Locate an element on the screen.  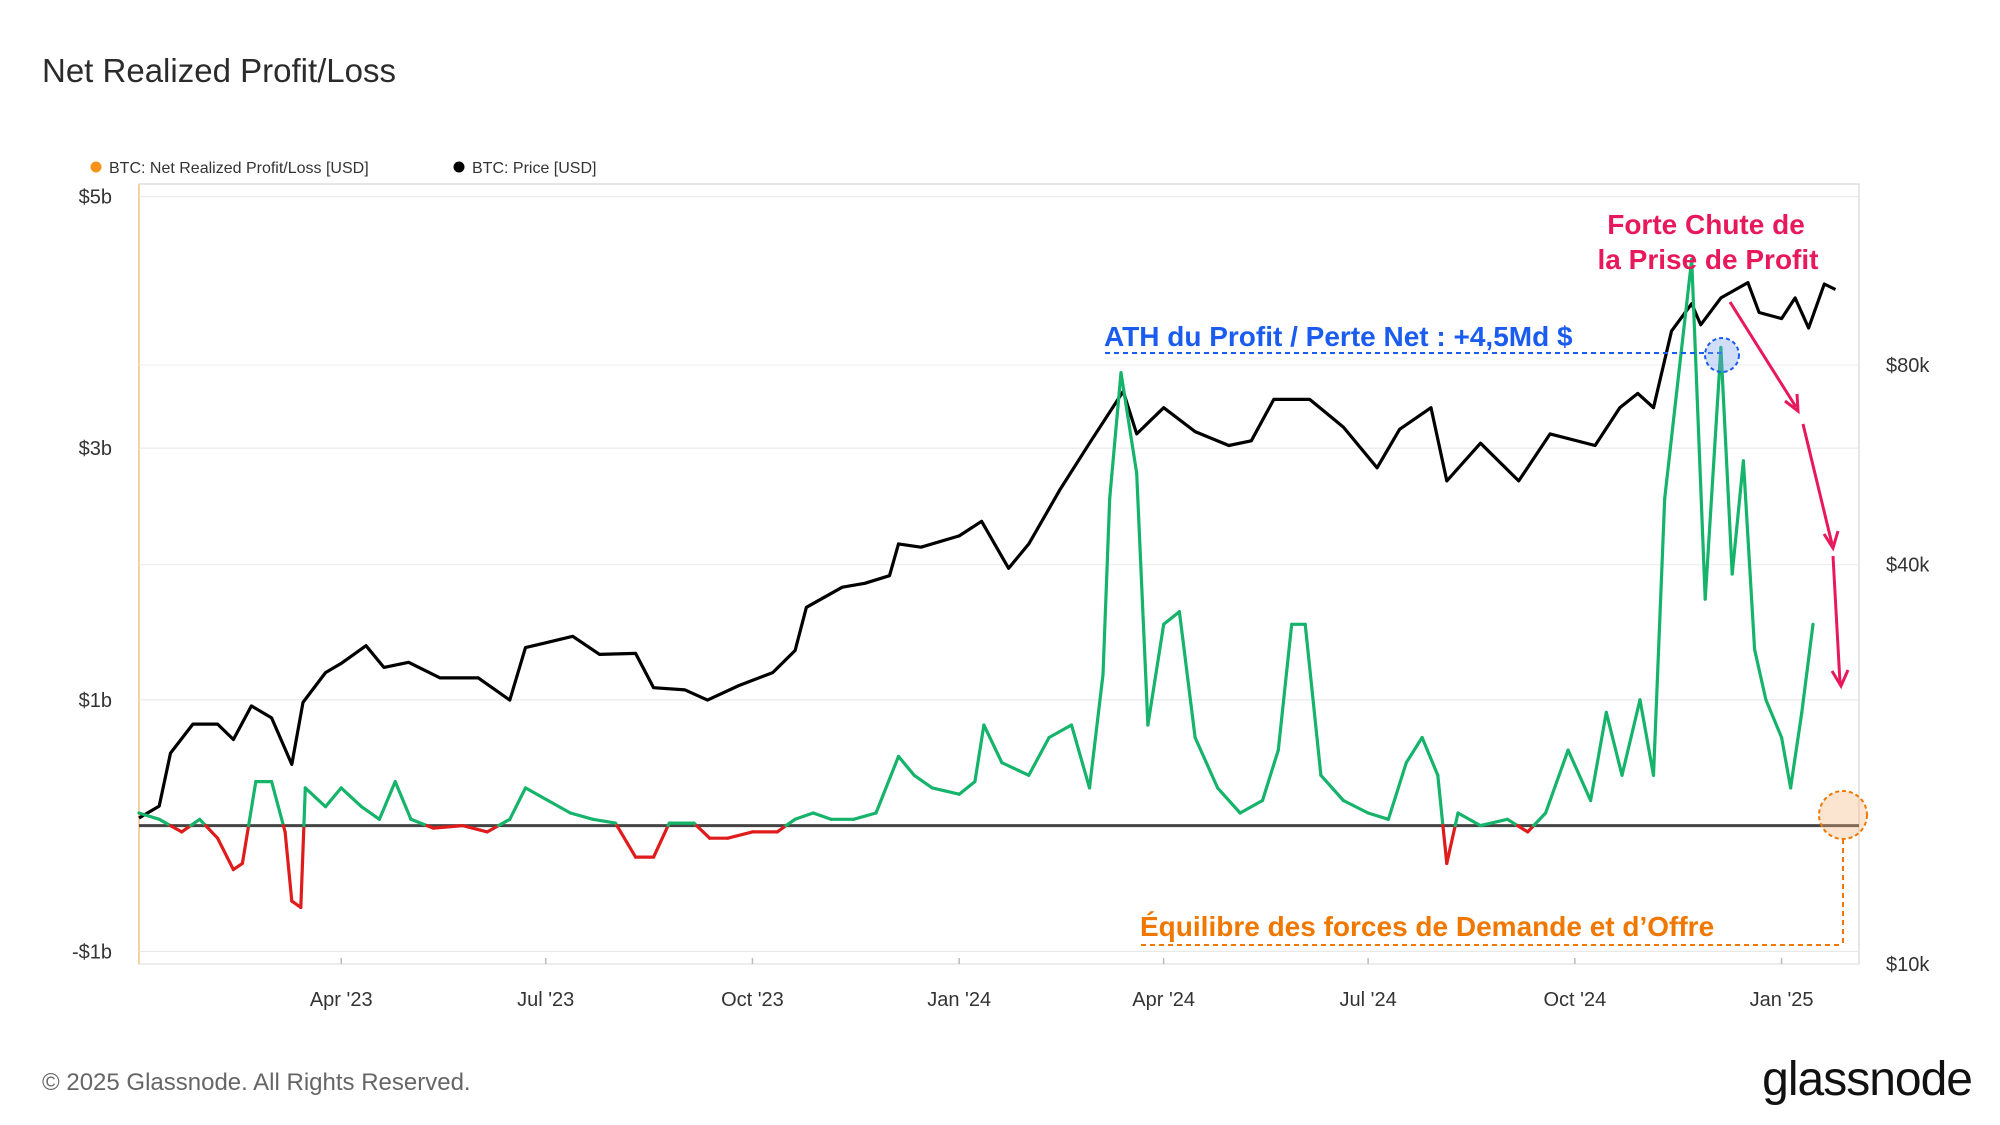
left-tick-label: $1b is located at coordinates (95, 701).